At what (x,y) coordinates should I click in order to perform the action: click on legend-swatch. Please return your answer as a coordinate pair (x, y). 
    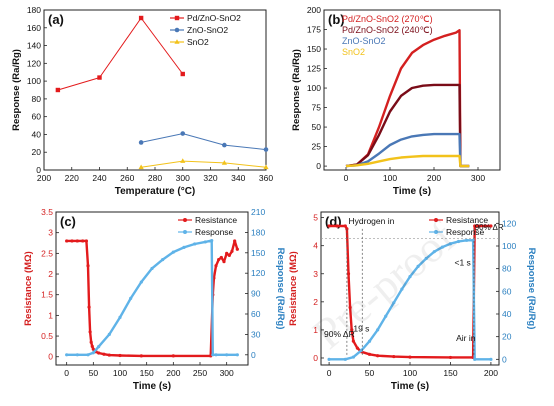
    Looking at the image, I should click on (436, 232).